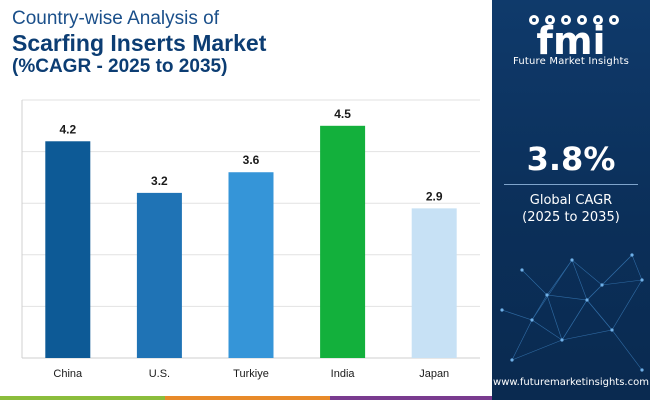  I want to click on global-cagr-value: 3.8%, so click(571, 159).